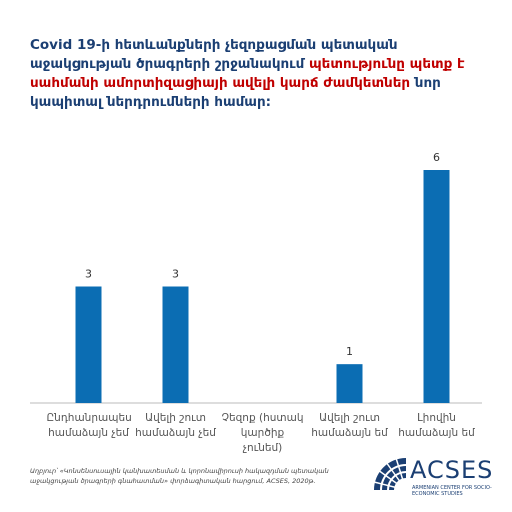 The height and width of the screenshot is (512, 512). Describe the element at coordinates (262, 433) in the screenshot. I see `x-tick-label: Չեզոք (հստակ կարծիք չունեմ)` at that location.